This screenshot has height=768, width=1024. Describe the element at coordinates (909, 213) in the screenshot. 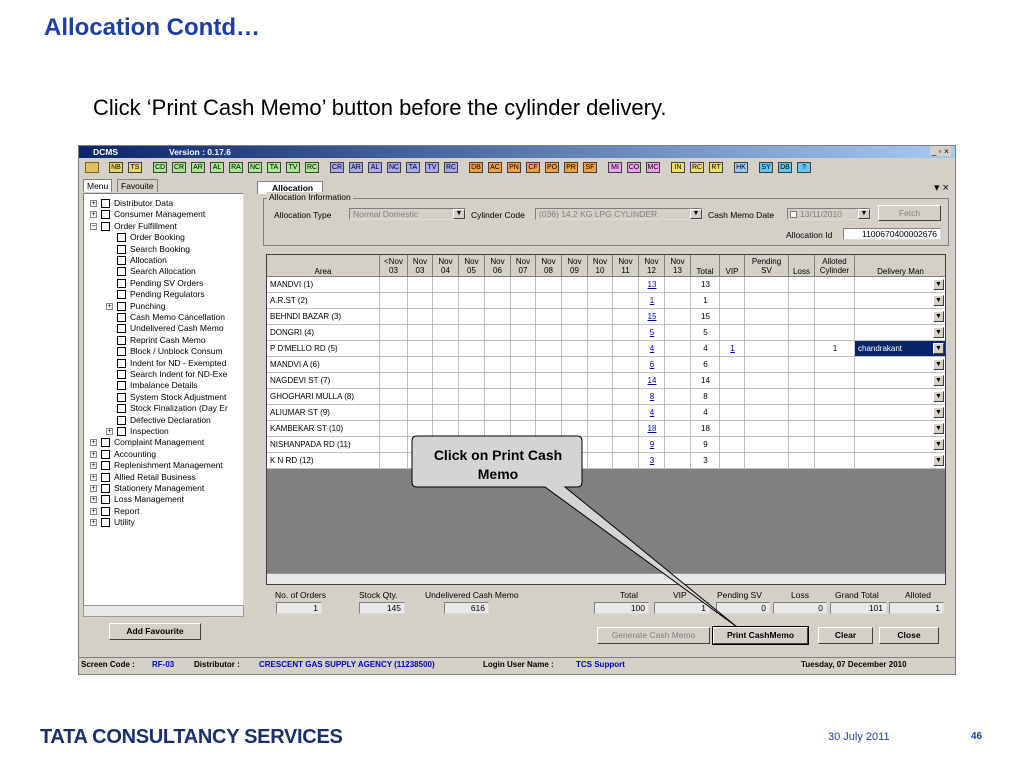

I see `fetch-button: Fetch` at that location.